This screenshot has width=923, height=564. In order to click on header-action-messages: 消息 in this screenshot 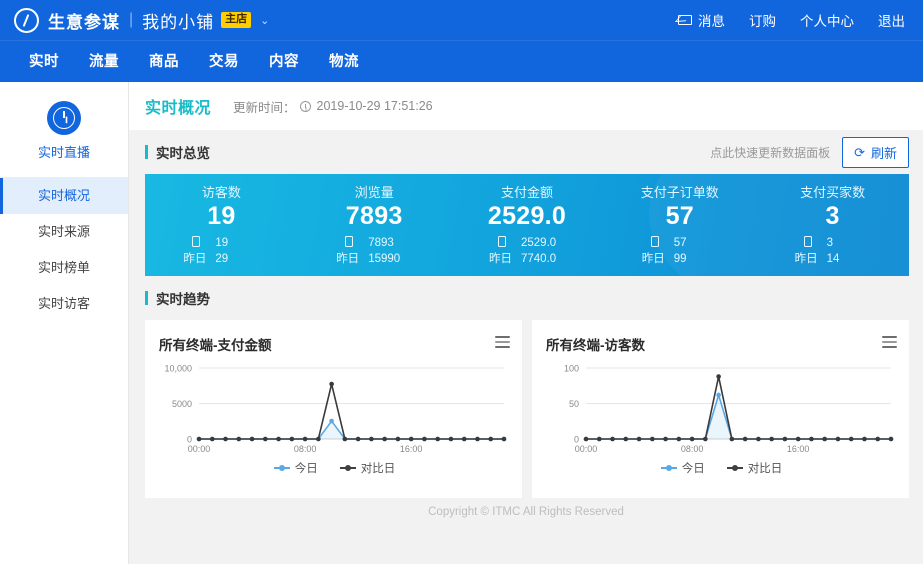, I will do `click(701, 20)`.